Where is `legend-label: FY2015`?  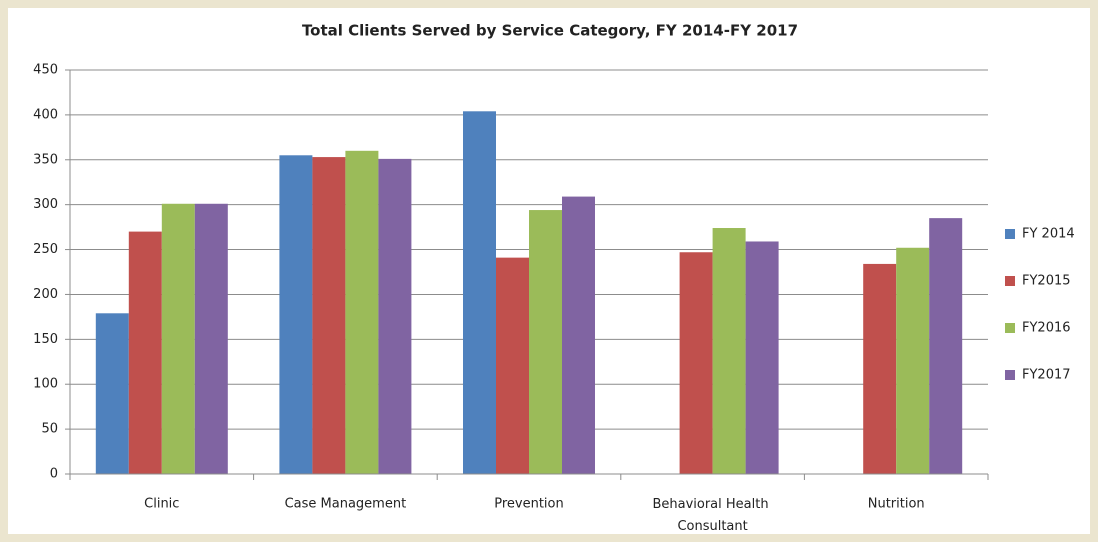
legend-label: FY2015 is located at coordinates (1046, 281).